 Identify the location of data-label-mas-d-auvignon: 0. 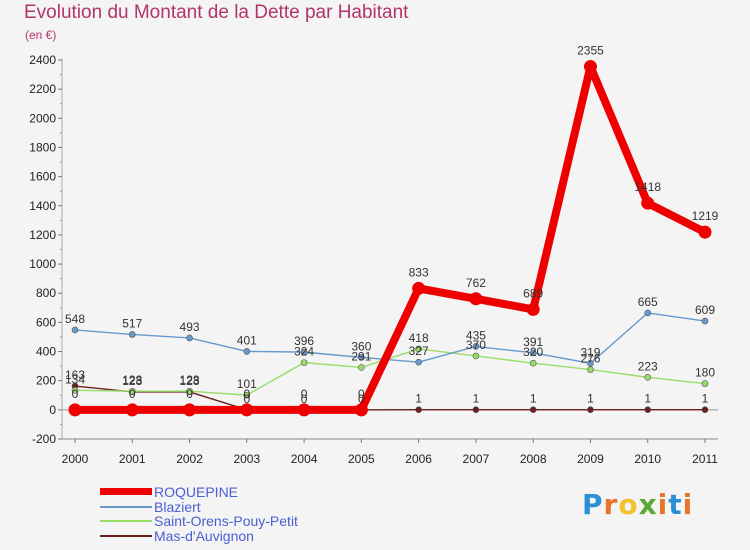
(246, 399).